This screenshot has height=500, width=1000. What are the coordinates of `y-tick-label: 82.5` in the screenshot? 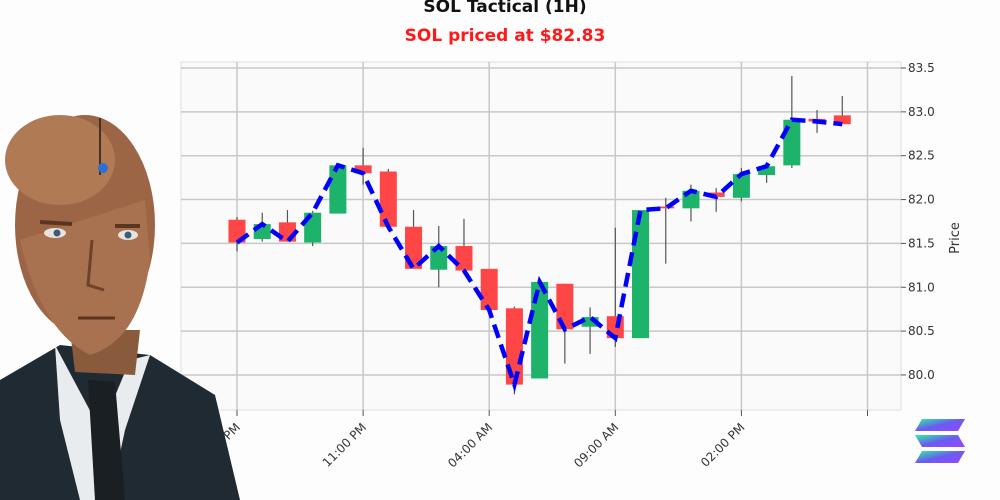 It's located at (921, 156).